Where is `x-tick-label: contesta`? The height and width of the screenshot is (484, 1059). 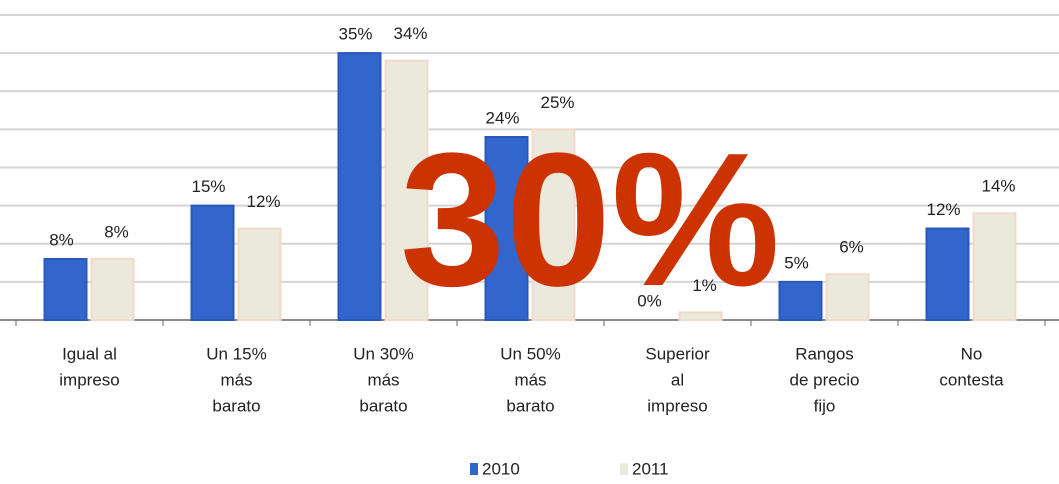
x-tick-label: contesta is located at coordinates (971, 379).